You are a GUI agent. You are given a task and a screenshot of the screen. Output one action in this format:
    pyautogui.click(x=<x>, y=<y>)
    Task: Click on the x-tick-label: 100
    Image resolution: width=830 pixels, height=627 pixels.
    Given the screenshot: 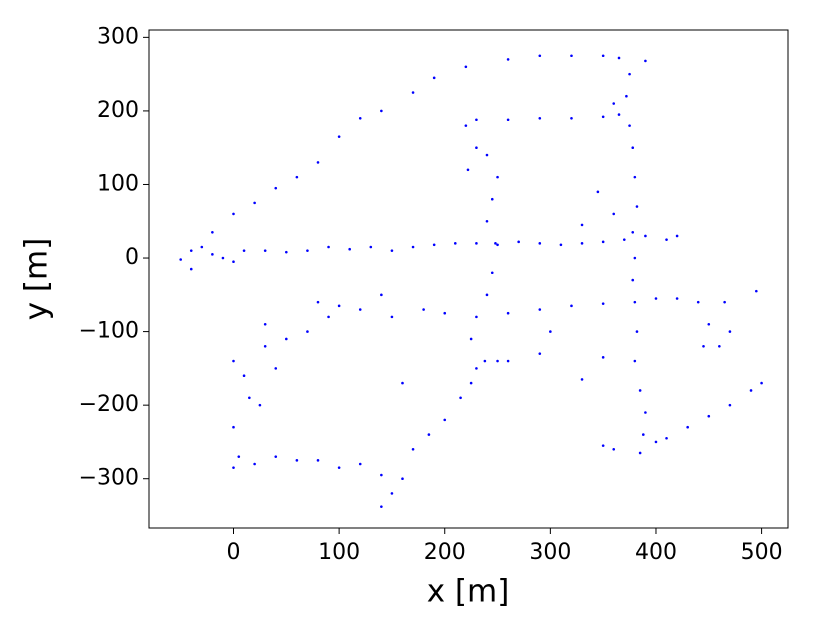 What is the action you would take?
    pyautogui.click(x=339, y=552)
    